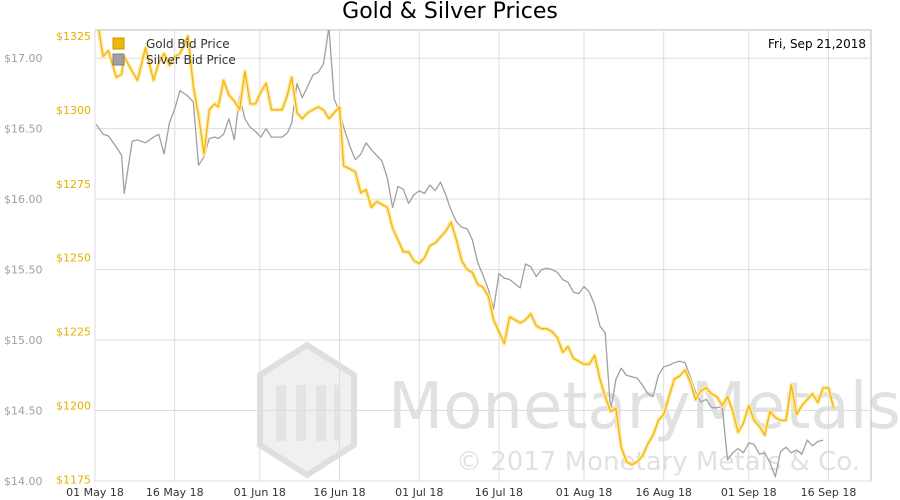  I want to click on date-label: Fri, Sep 21,2018, so click(817, 44).